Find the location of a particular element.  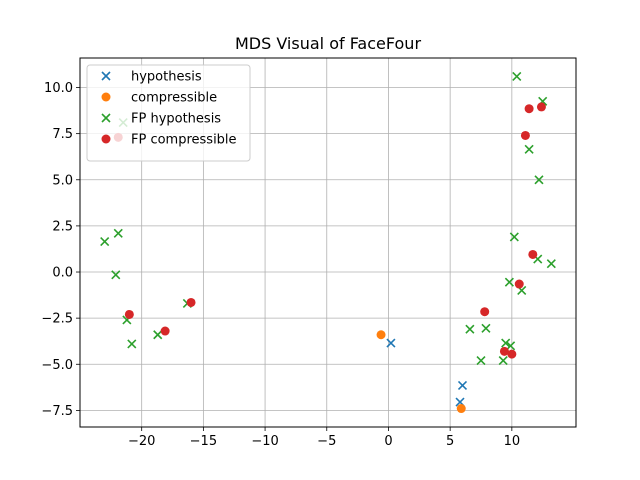

y-tick-label: 2.5 is located at coordinates (62, 226).